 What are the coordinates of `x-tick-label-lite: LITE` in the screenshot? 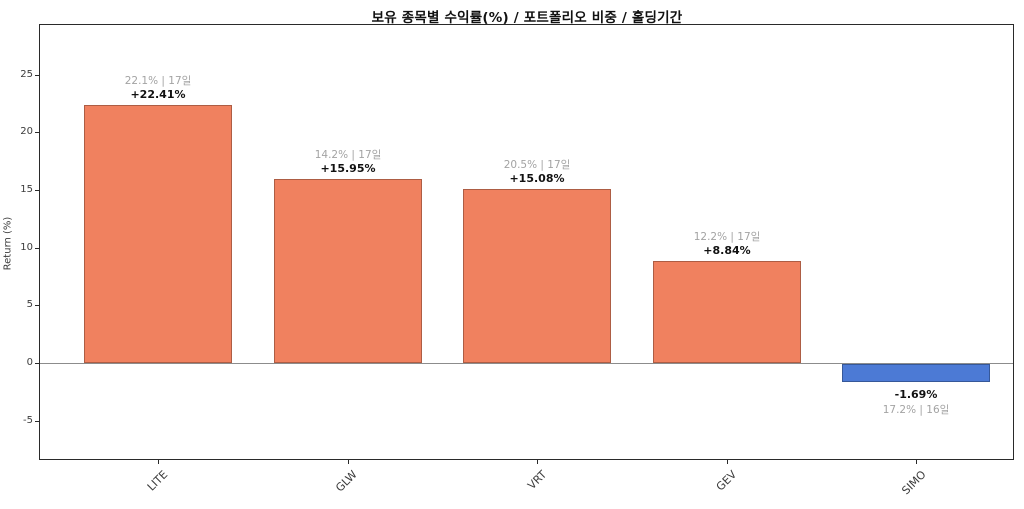 It's located at (157, 481).